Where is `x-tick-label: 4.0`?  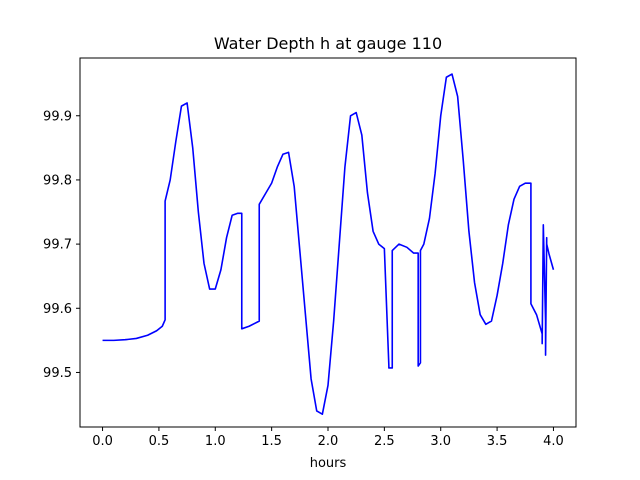 x-tick-label: 4.0 is located at coordinates (553, 441).